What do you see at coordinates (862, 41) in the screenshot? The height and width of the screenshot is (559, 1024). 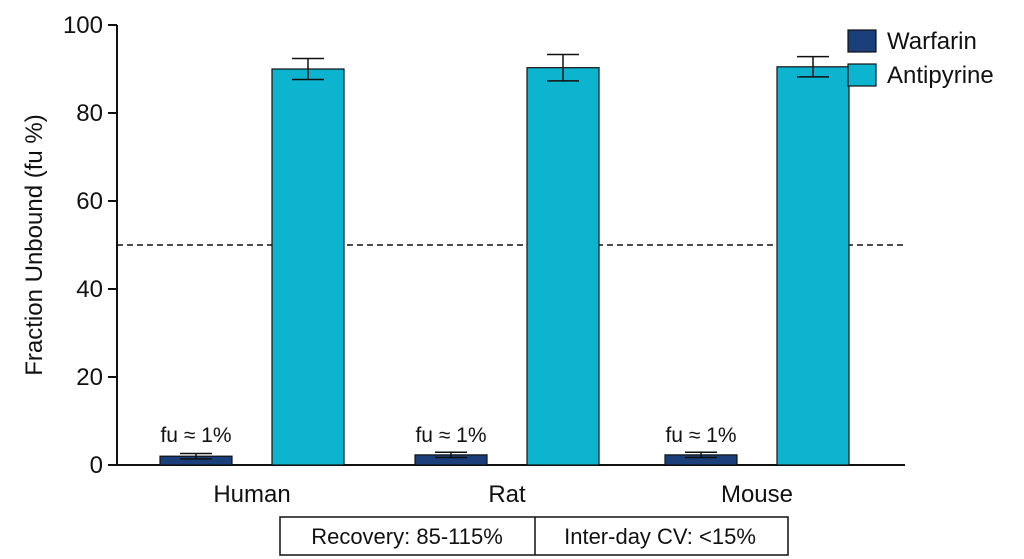 I see `legend-swatch-warfarin` at bounding box center [862, 41].